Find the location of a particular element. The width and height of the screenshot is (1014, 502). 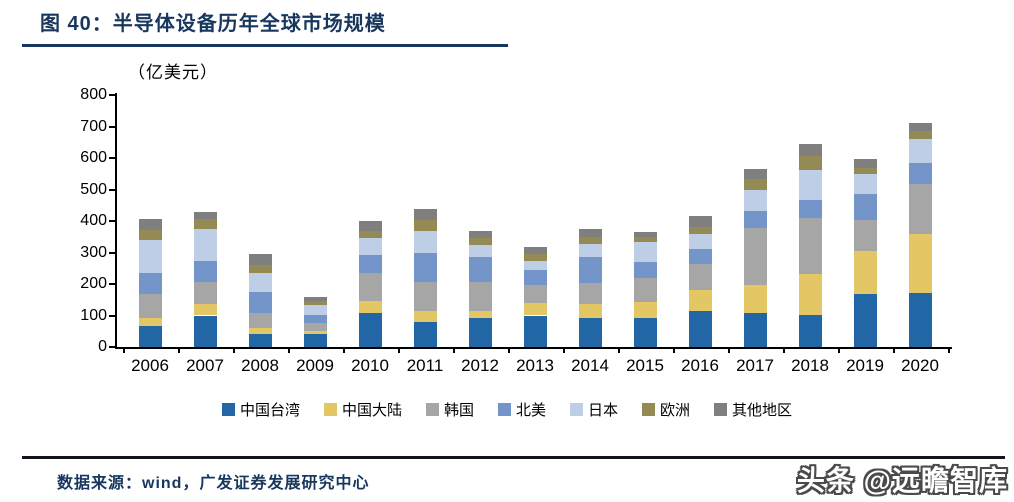

bar-segment-欧洲-2017 is located at coordinates (755, 185).